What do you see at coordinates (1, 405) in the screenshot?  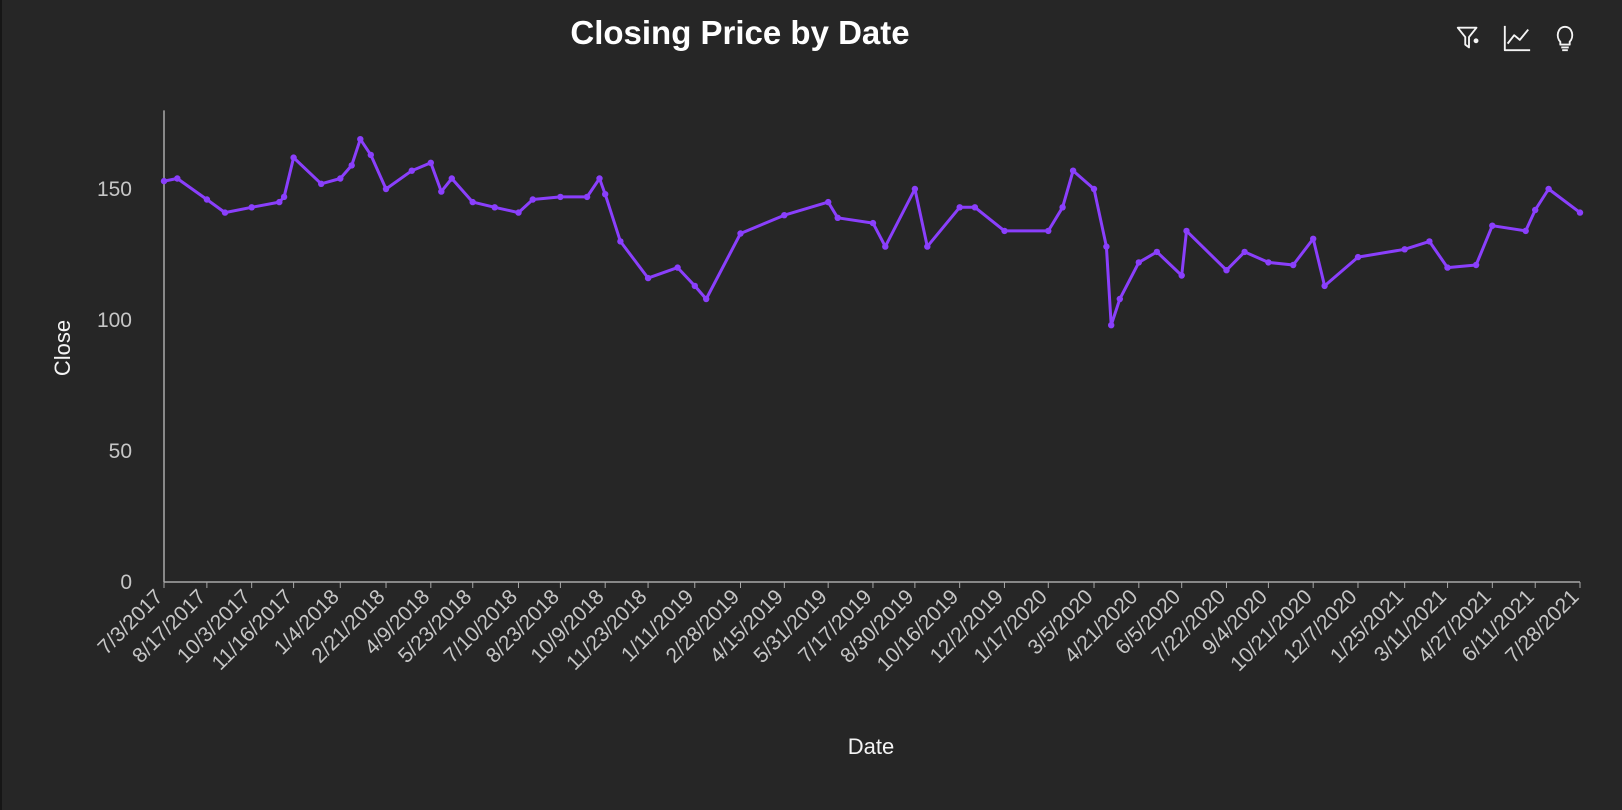 I see `frame-edge` at bounding box center [1, 405].